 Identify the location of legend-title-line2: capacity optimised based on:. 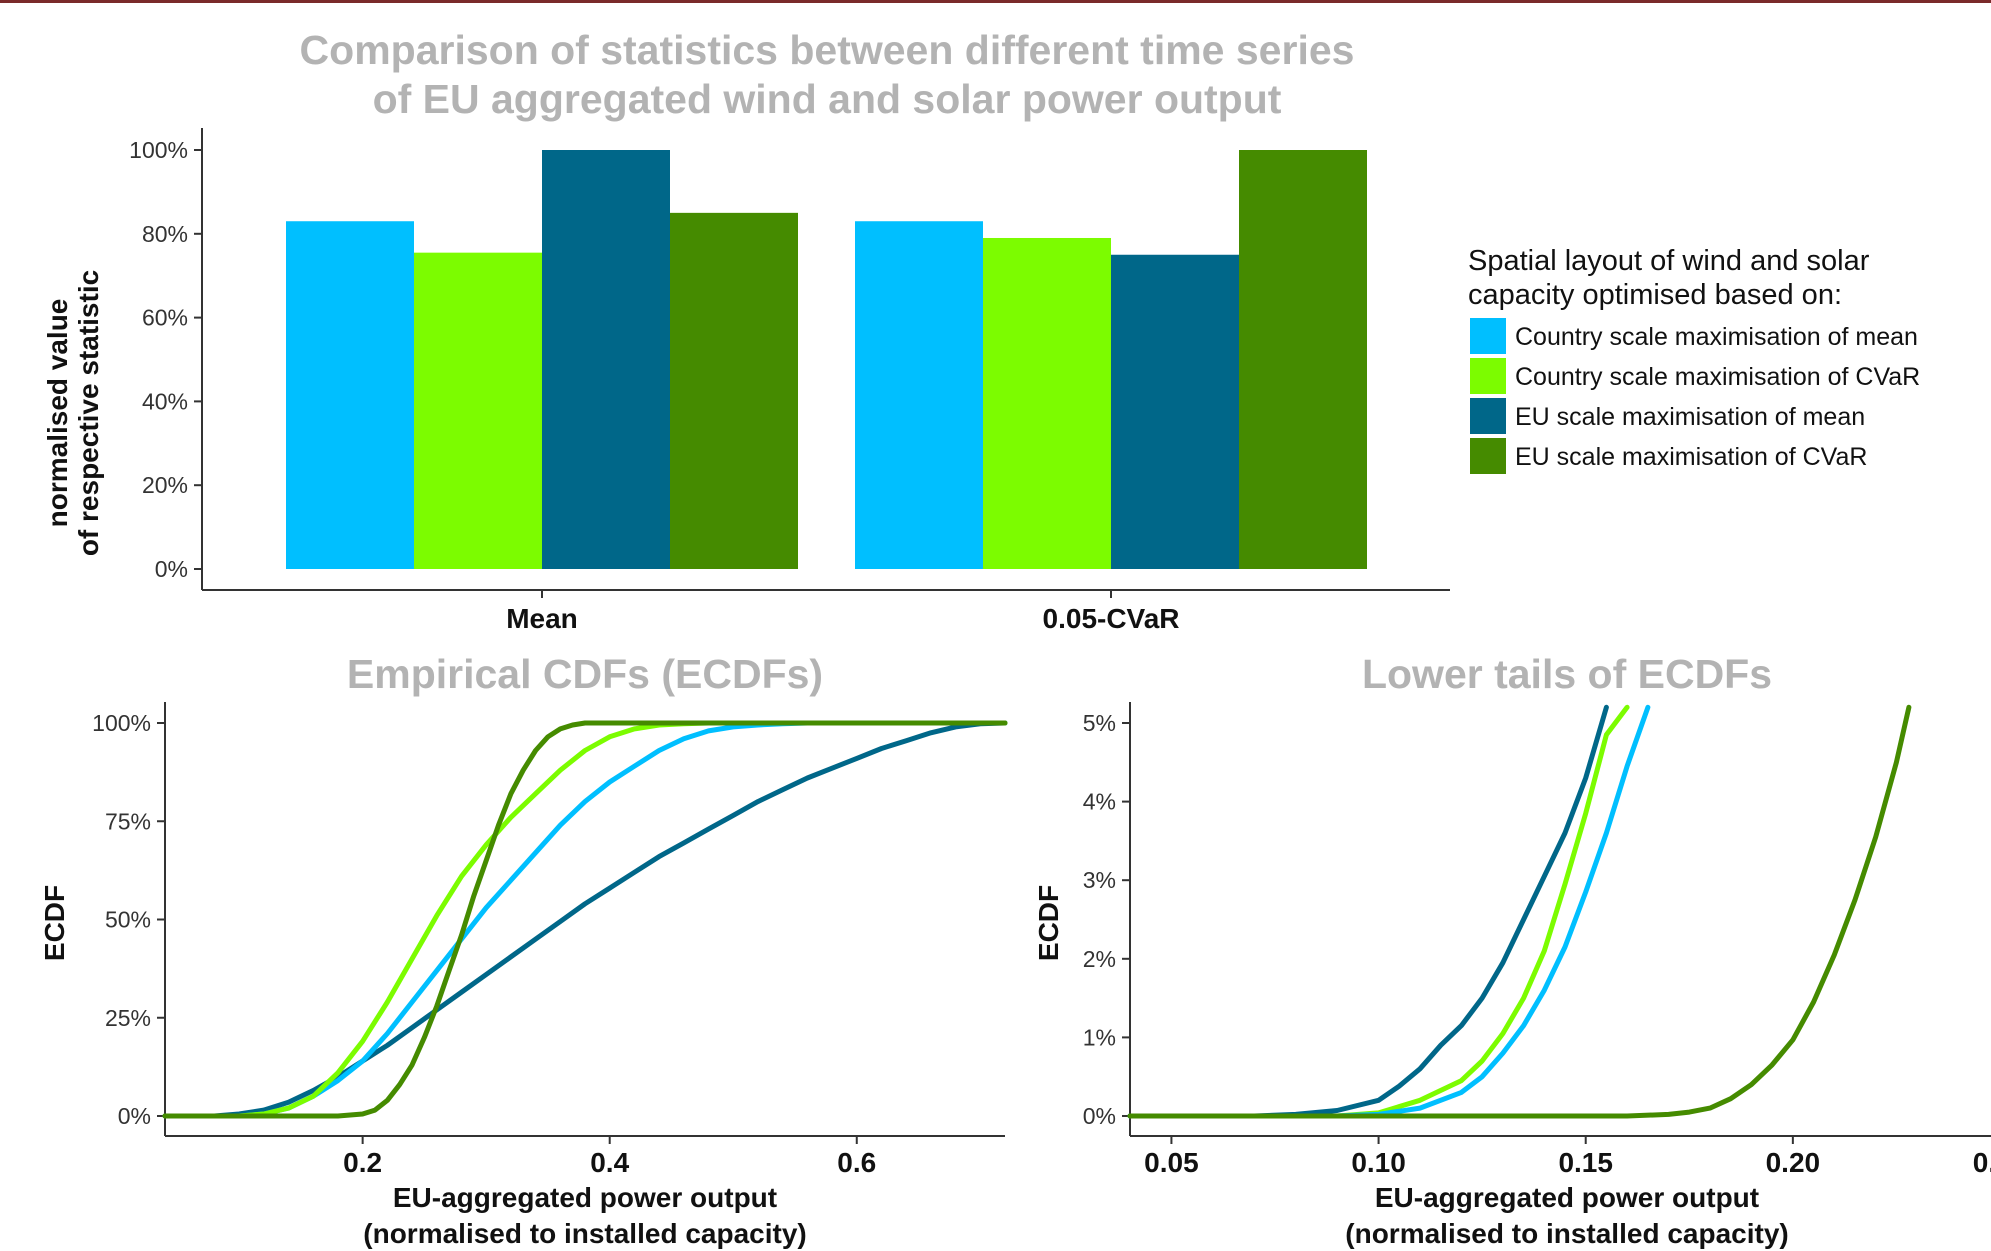
(1655, 295).